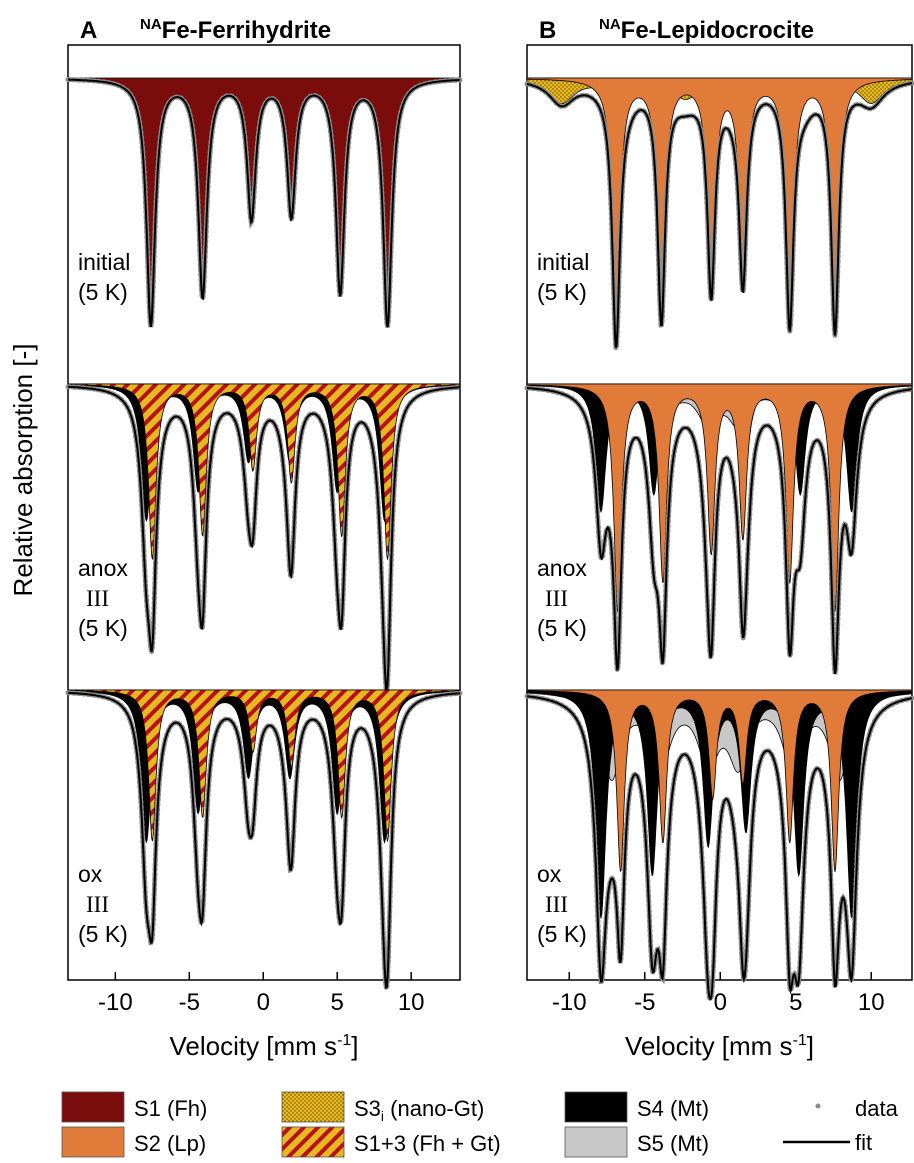  I want to click on legend-label: S3i (nano-Gt), so click(419, 1110).